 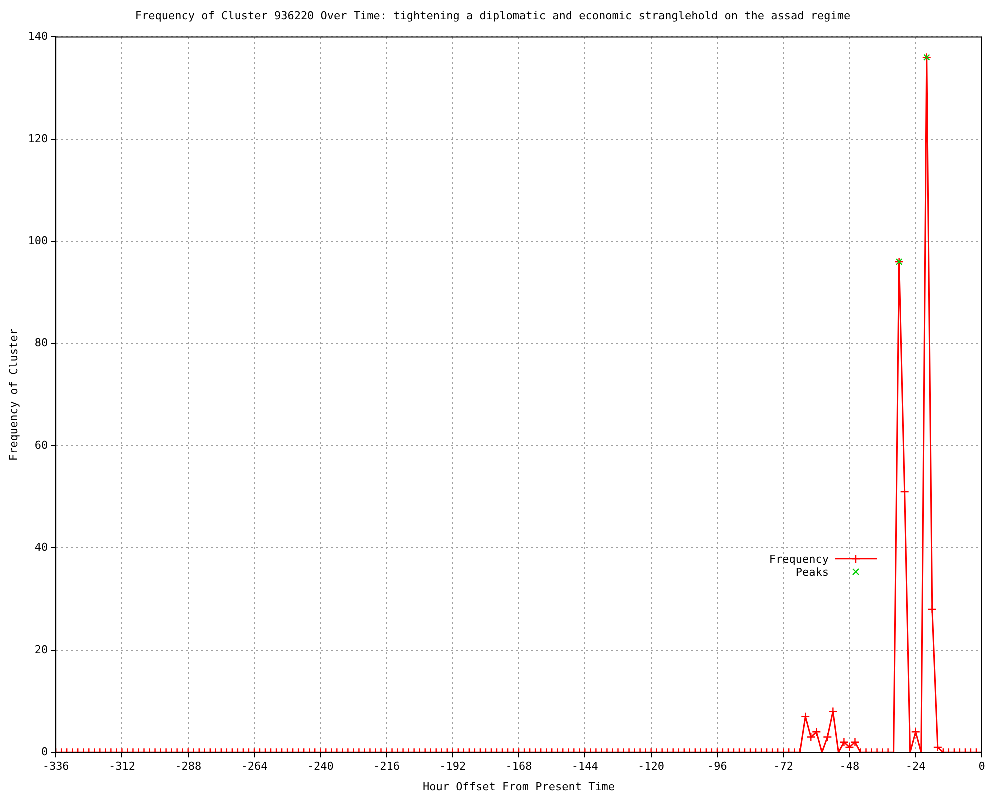 What do you see at coordinates (38, 241) in the screenshot?
I see `y-tick-label: 100` at bounding box center [38, 241].